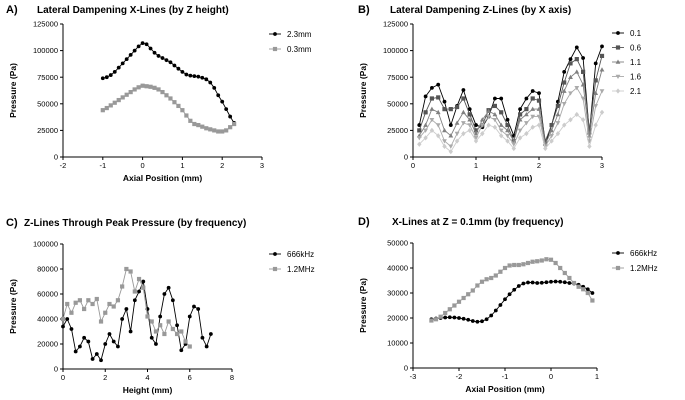 This screenshot has width=685, height=400. Describe the element at coordinates (644, 268) in the screenshot. I see `legend-label: 1.2MHz` at that location.